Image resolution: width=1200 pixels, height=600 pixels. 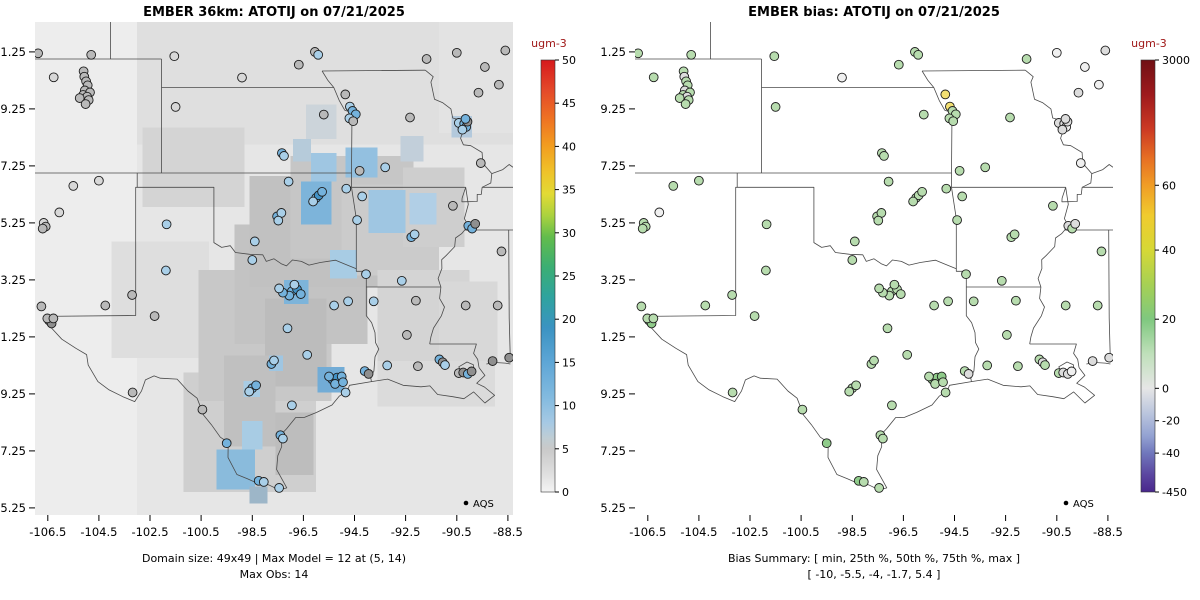 I want to click on colorbar-tick-label: 5, so click(x=565, y=449).